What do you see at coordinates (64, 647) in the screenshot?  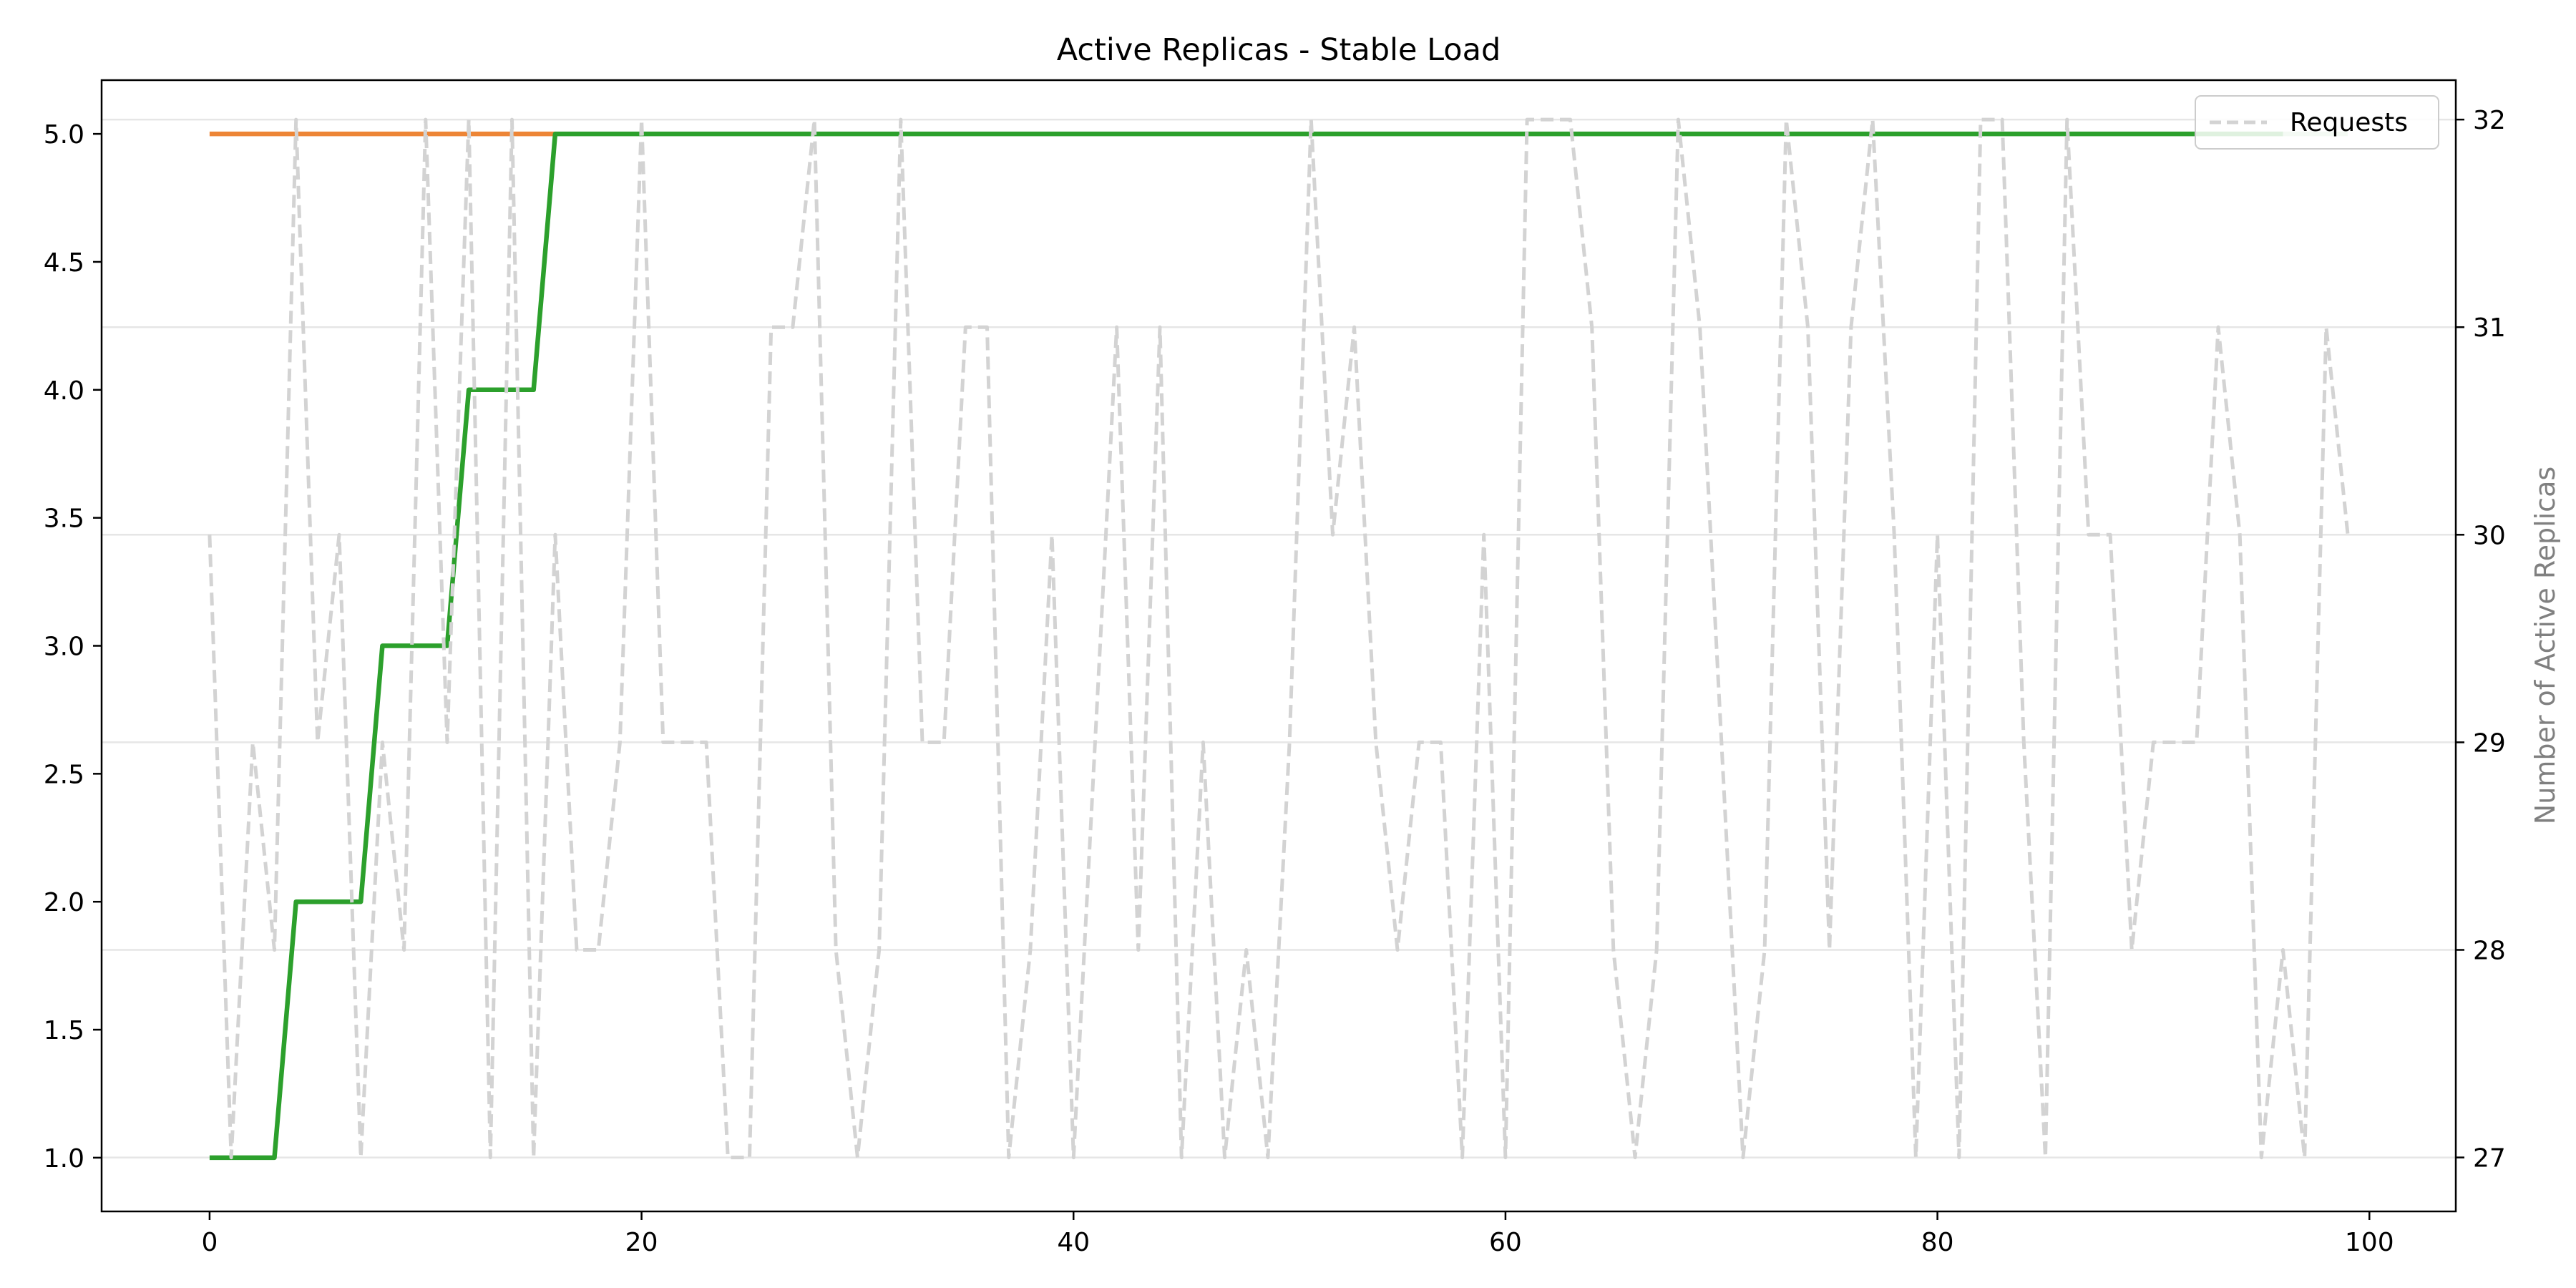 I see `y-tick-label-3: 3.0` at bounding box center [64, 647].